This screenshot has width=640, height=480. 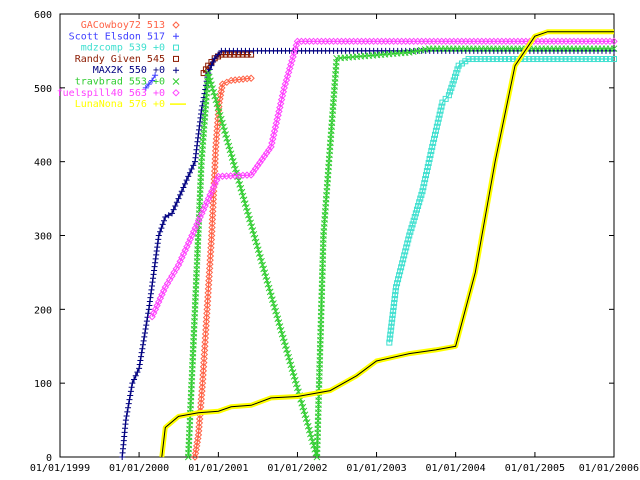 I want to click on x-tick-label: 01/01/2003, so click(x=376, y=468).